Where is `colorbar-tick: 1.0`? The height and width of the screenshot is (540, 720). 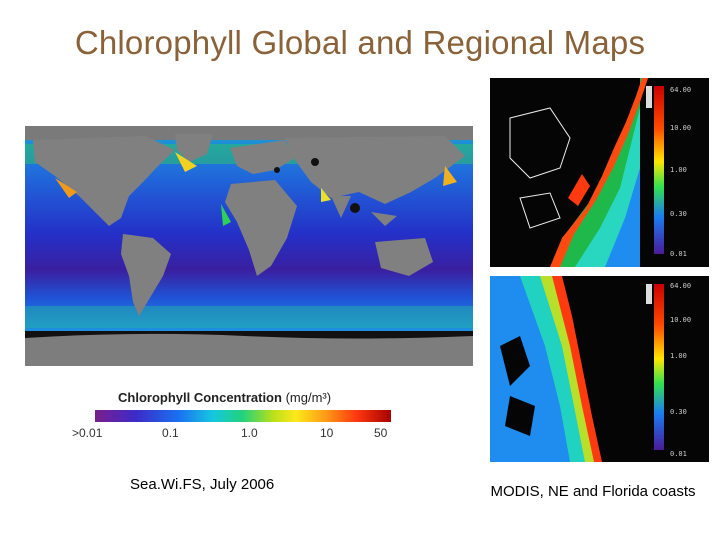 colorbar-tick: 1.0 is located at coordinates (249, 433).